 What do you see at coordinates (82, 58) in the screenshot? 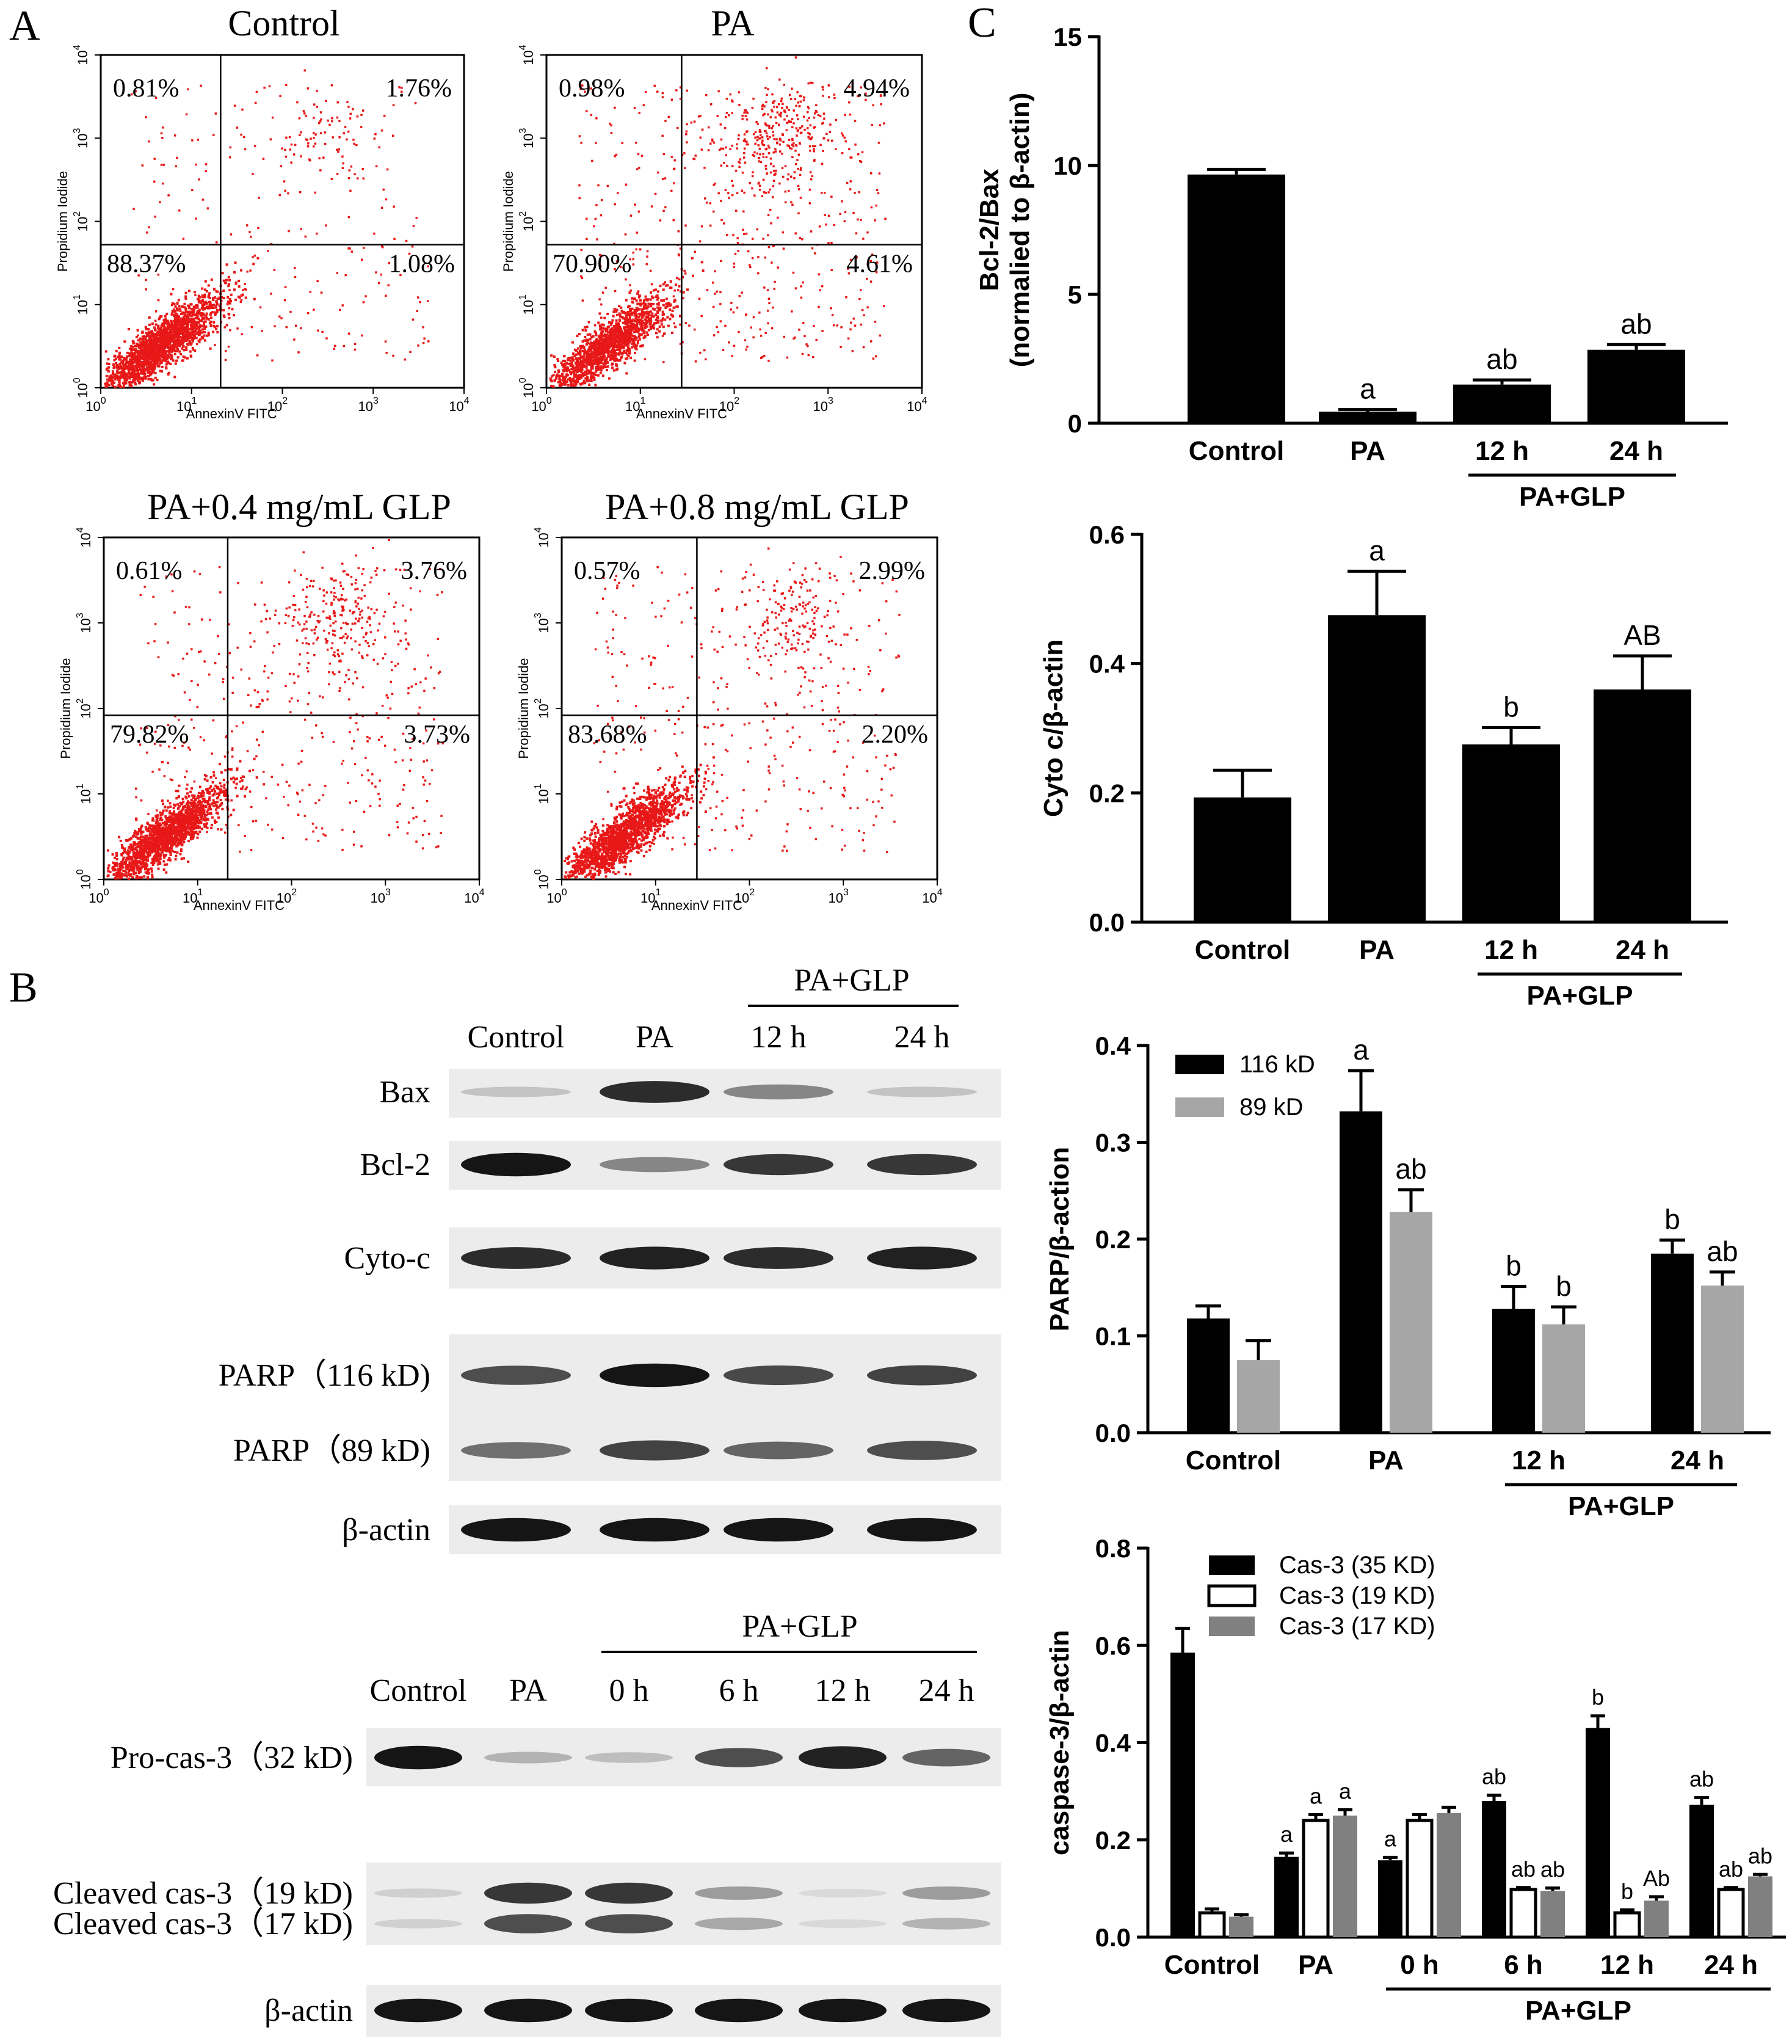
I see `tick-base: 10` at bounding box center [82, 58].